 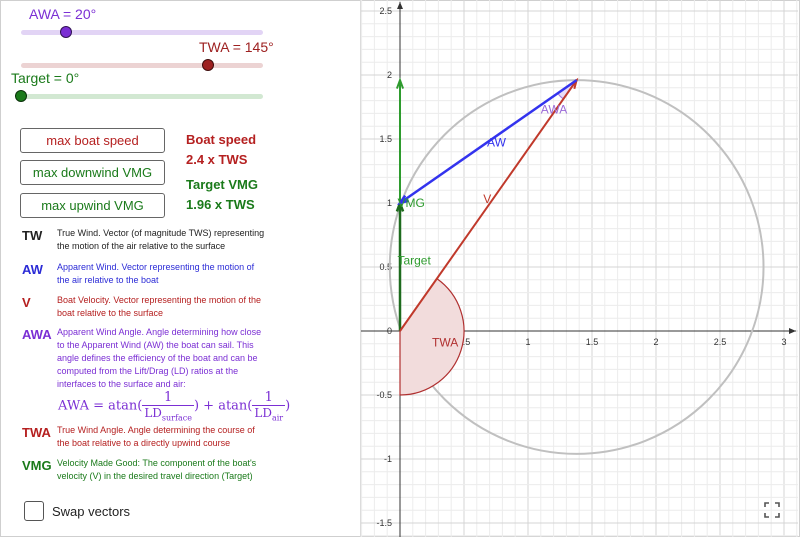 I want to click on formula-ld-2: LD, so click(x=263, y=413).